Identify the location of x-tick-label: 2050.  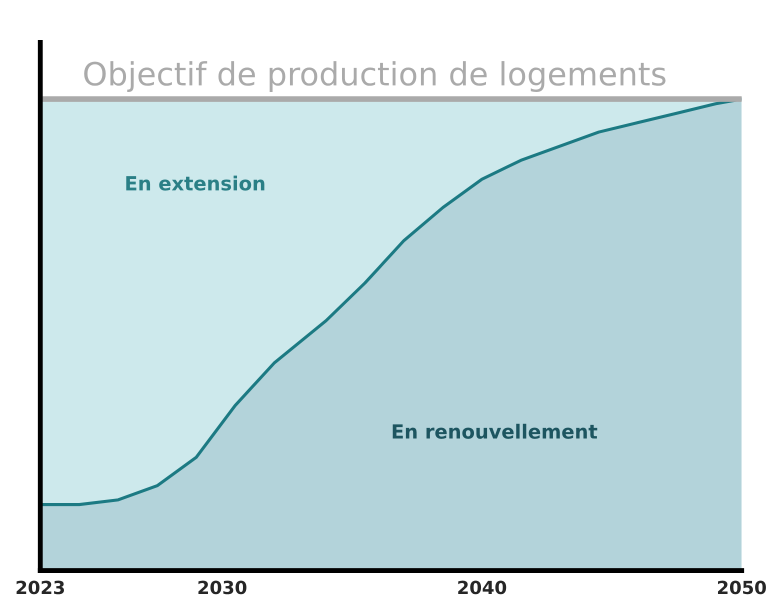
(742, 587).